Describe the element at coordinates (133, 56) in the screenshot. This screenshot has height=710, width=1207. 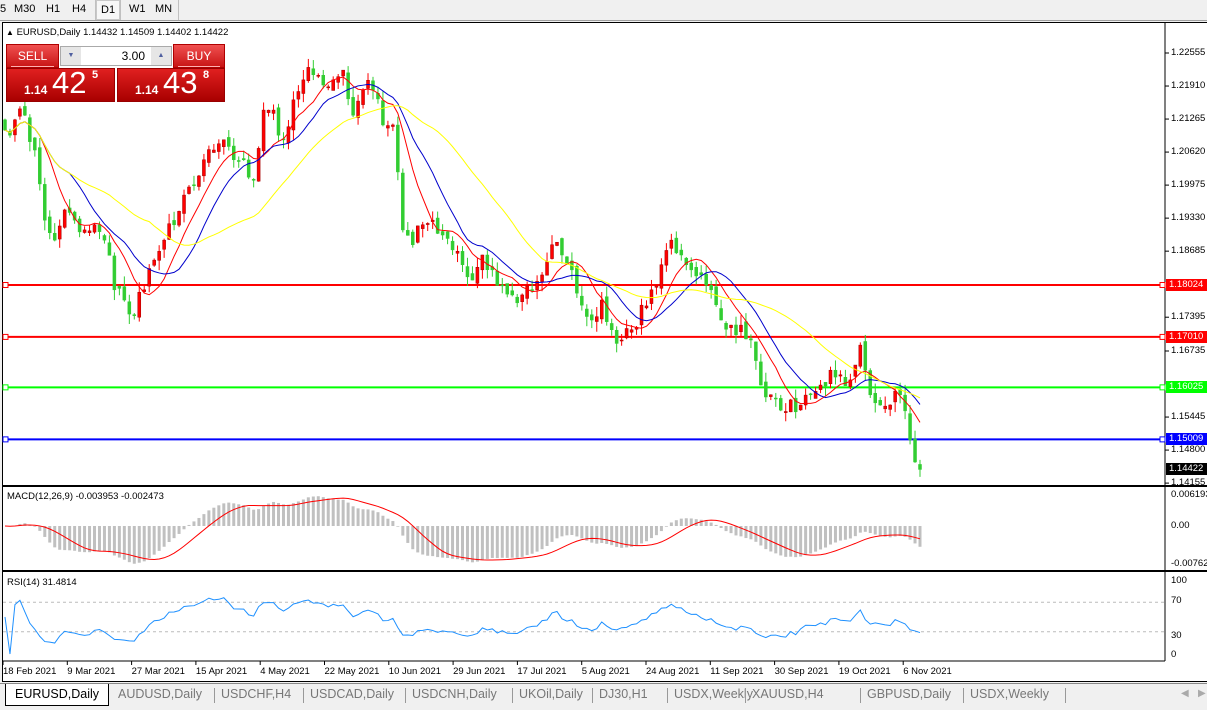
I see `lot-size-value: 3.00` at that location.